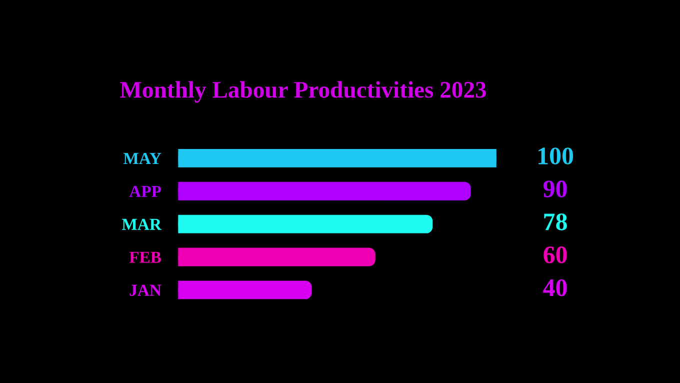 The height and width of the screenshot is (383, 680). What do you see at coordinates (142, 224) in the screenshot?
I see `y-tick-label: MAR` at bounding box center [142, 224].